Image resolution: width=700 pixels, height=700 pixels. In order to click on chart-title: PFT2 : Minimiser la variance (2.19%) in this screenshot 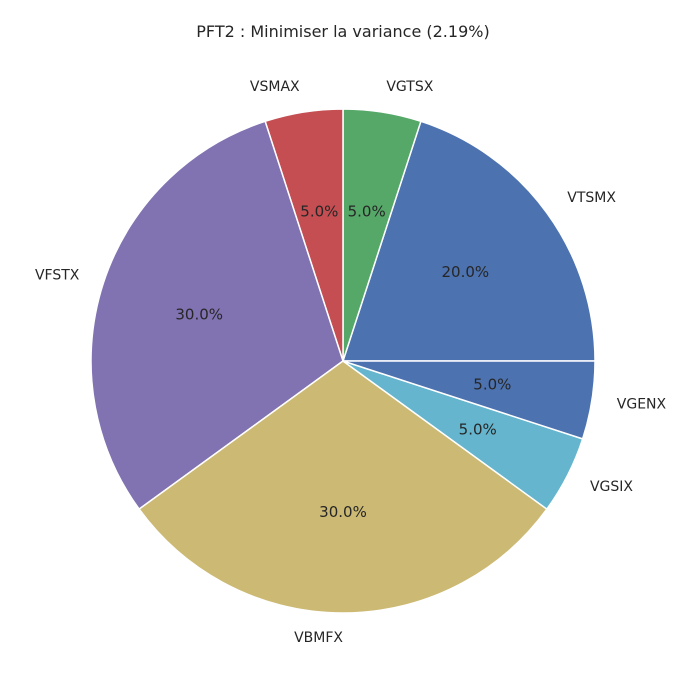, I will do `click(342, 31)`.